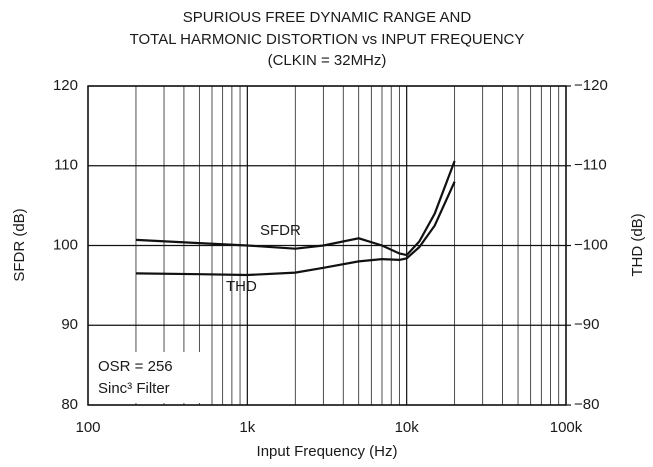 The height and width of the screenshot is (467, 653). What do you see at coordinates (134, 388) in the screenshot?
I see `annotation: Sinc³ Filter` at bounding box center [134, 388].